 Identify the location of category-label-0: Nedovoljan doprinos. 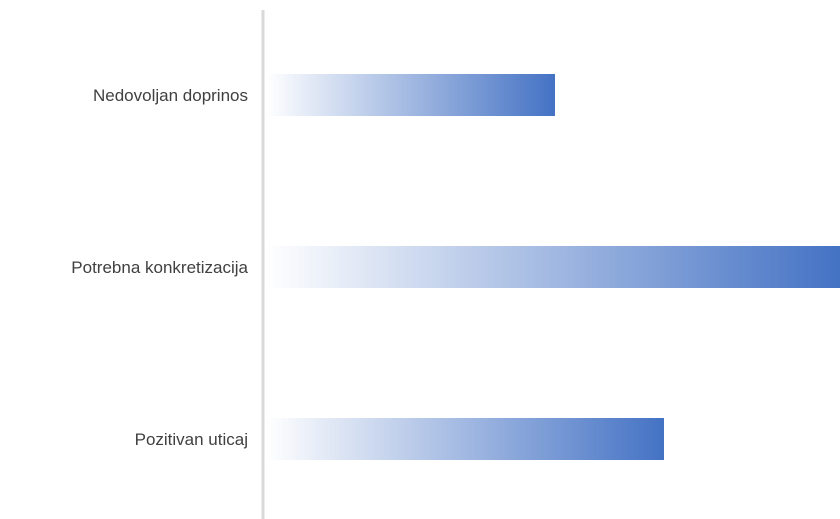
(170, 95).